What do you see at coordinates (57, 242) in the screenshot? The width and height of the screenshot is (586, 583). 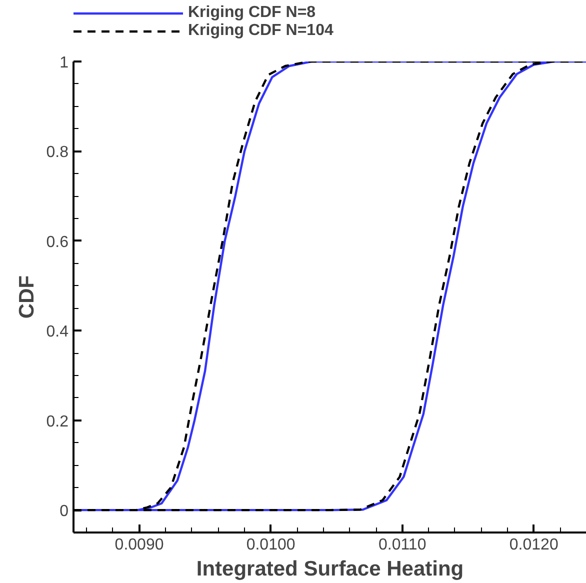 I see `y-tick-label: 0.6` at bounding box center [57, 242].